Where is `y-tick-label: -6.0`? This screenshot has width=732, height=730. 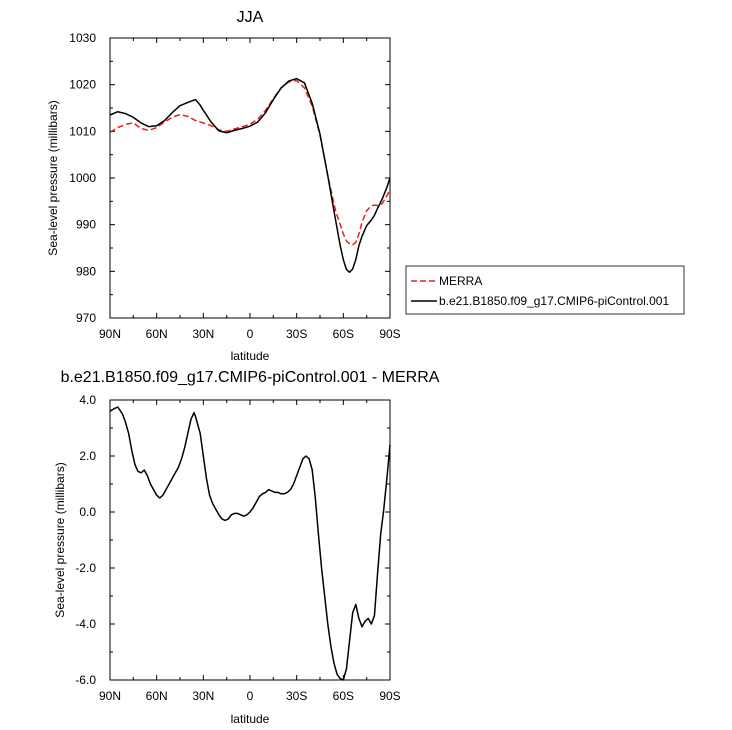
y-tick-label: -6.0 is located at coordinates (85, 680).